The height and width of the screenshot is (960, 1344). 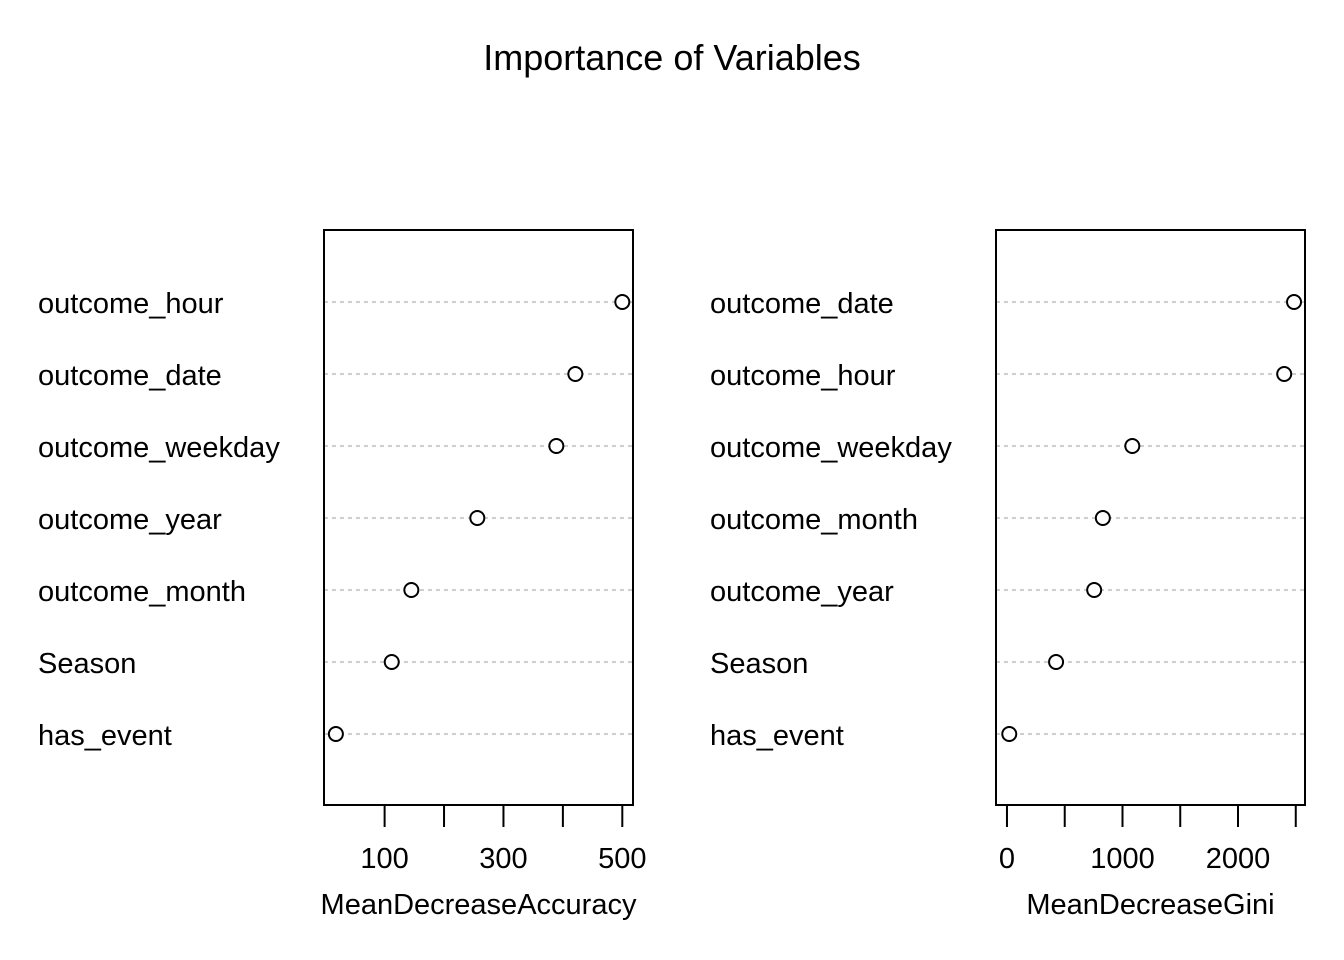 I want to click on x-tick-label: 100, so click(x=384, y=859).